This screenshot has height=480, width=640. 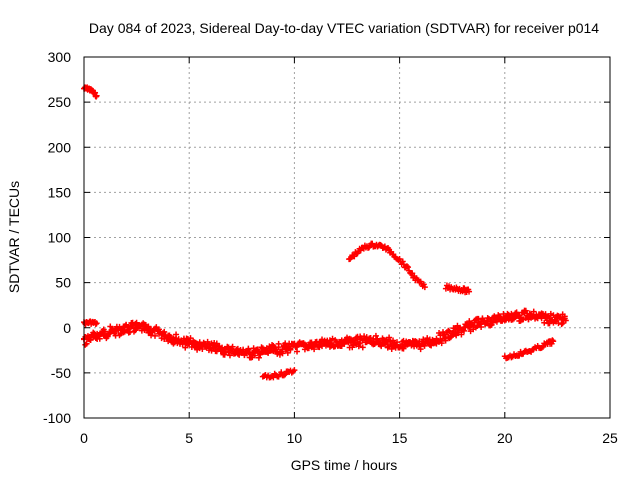 I want to click on series-arc-noon-high, so click(x=387, y=265).